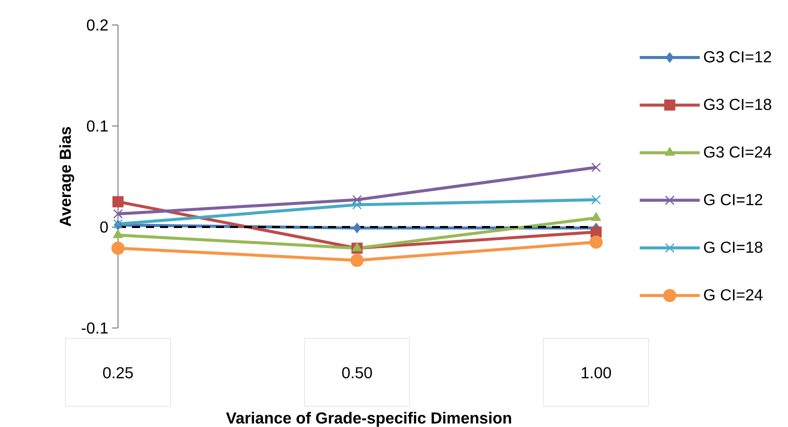 This screenshot has height=427, width=788. Describe the element at coordinates (118, 372) in the screenshot. I see `x-tick-label: 0.25` at that location.